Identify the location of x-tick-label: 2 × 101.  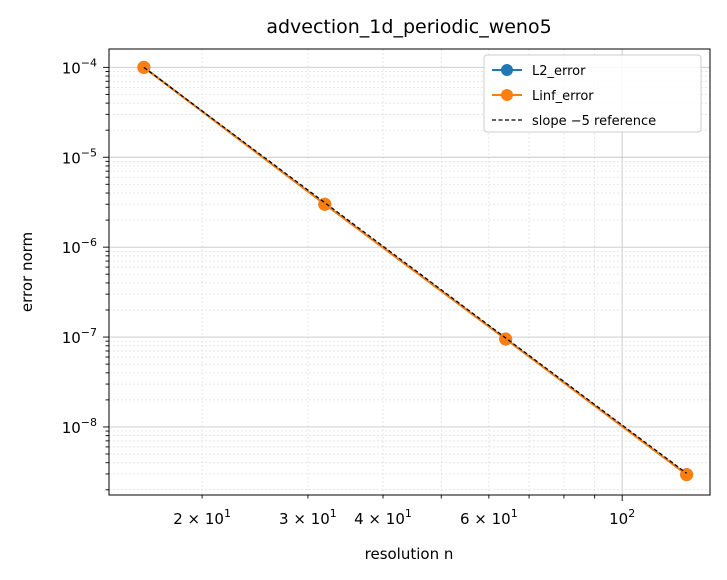
(202, 517).